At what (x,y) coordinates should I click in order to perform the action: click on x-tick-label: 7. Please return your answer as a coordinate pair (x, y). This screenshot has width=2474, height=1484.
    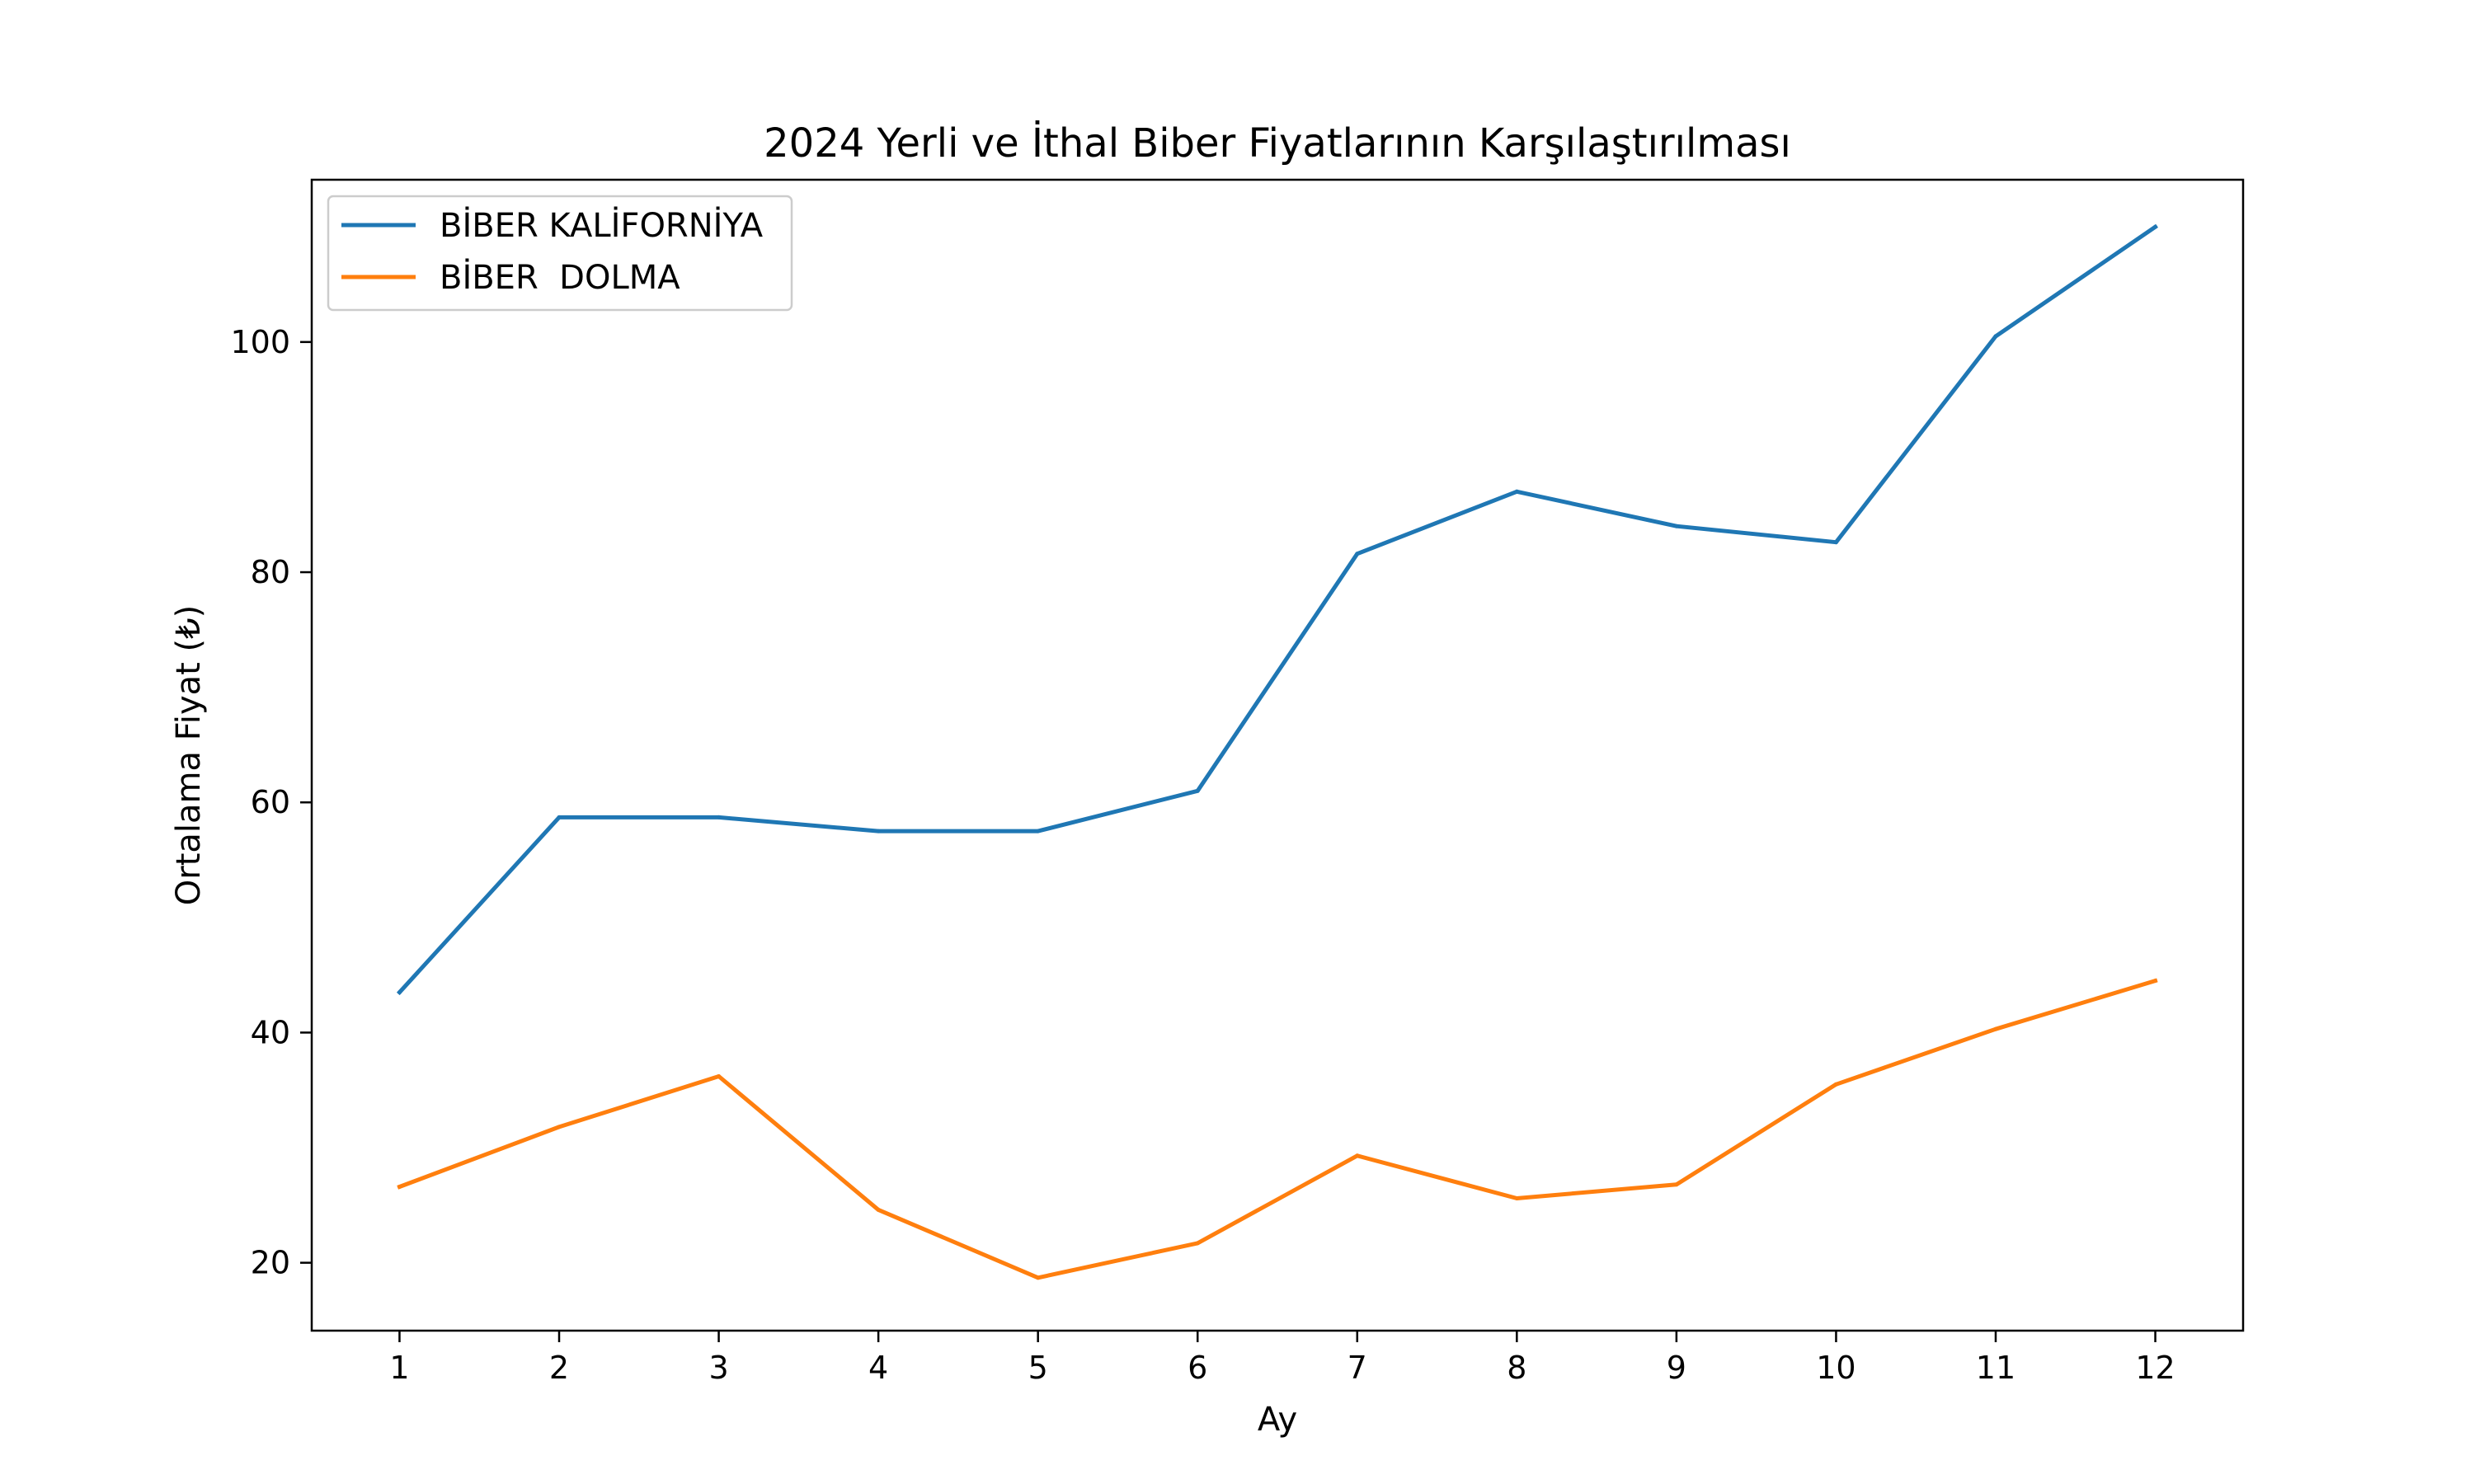
    Looking at the image, I should click on (1357, 1368).